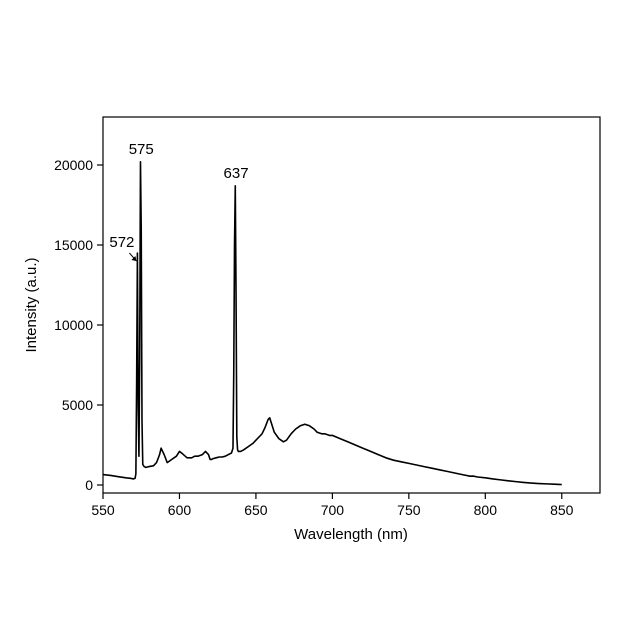  What do you see at coordinates (256, 510) in the screenshot?
I see `x-tick-label: 650` at bounding box center [256, 510].